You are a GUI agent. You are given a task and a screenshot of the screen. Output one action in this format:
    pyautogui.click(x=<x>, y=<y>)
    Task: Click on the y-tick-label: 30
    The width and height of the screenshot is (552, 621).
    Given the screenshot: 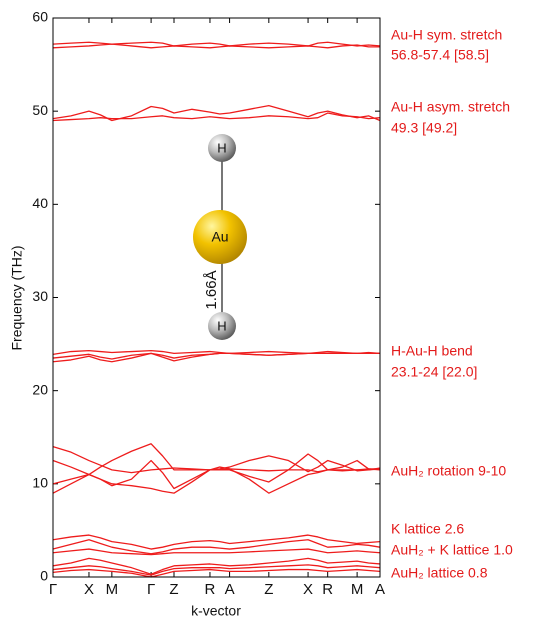 What is the action you would take?
    pyautogui.click(x=40, y=296)
    